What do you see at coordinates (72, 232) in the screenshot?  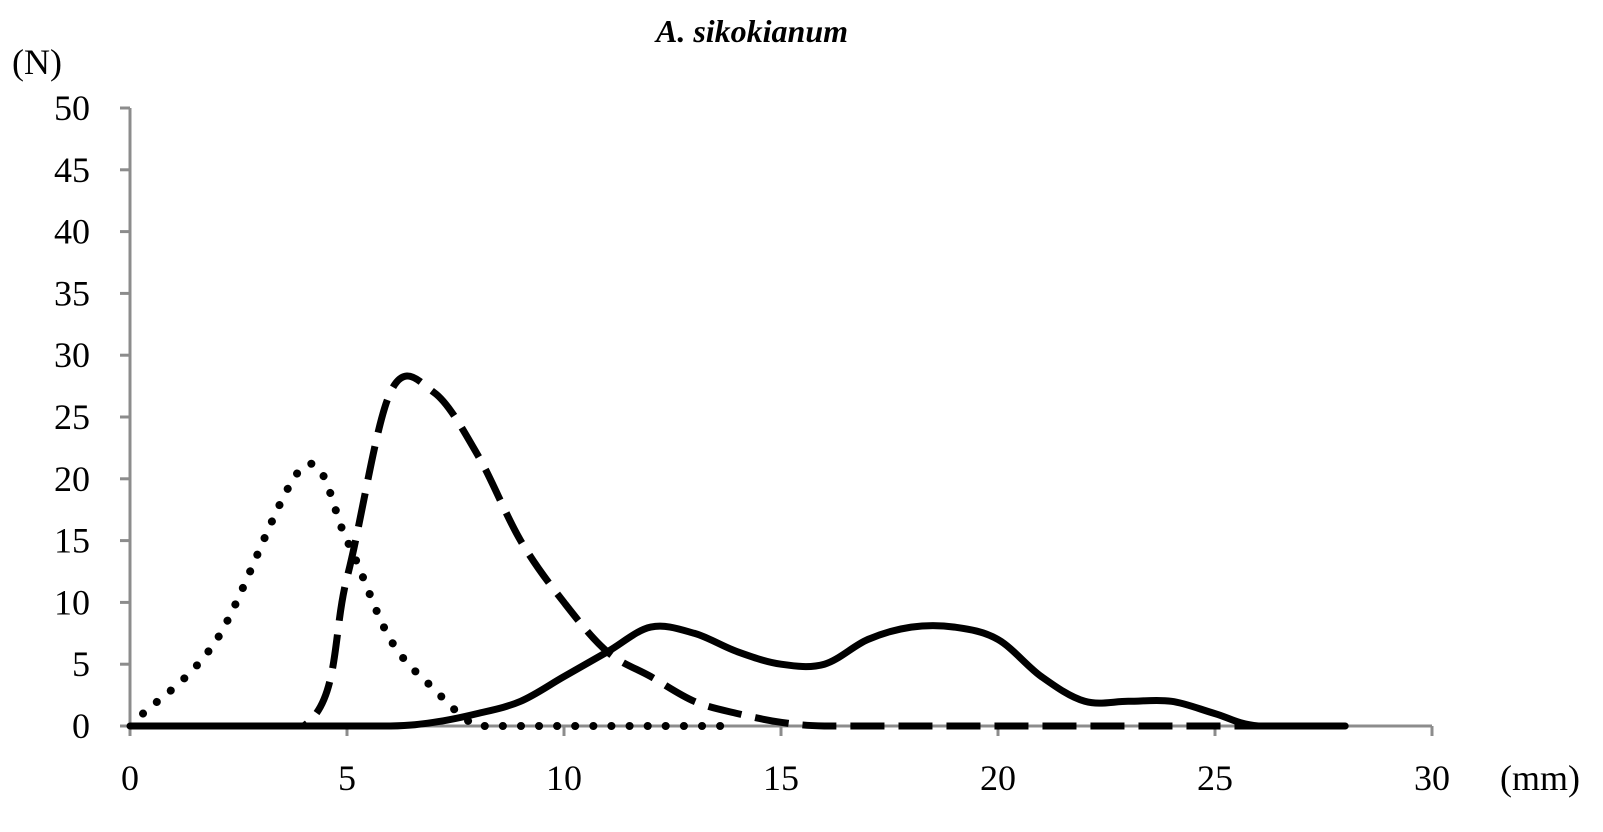 I see `y-tick-label: 40` at bounding box center [72, 232].